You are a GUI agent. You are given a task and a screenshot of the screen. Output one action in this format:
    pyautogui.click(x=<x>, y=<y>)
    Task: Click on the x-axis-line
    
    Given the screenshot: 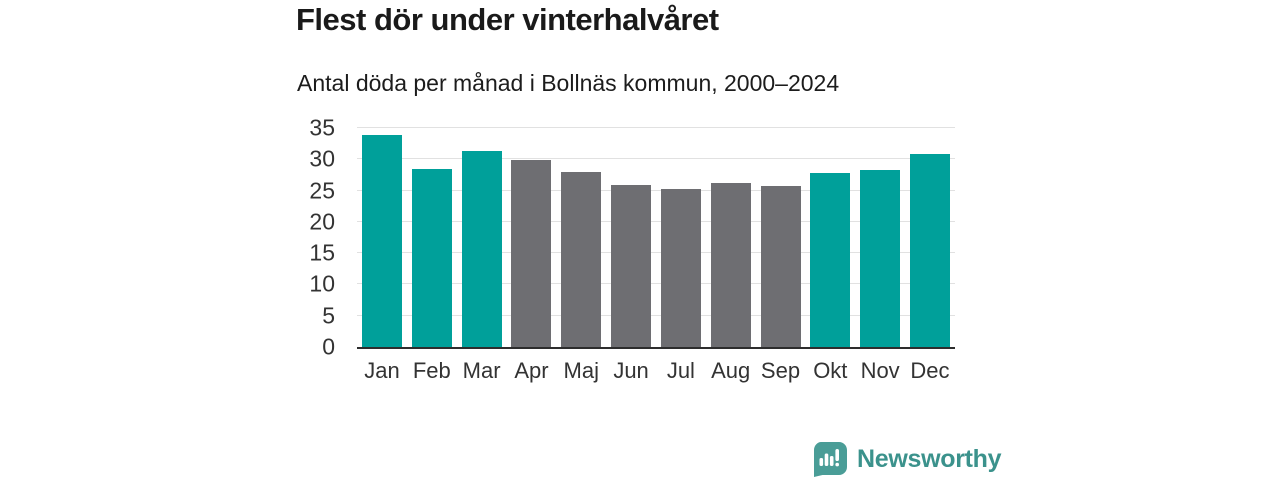 What is the action you would take?
    pyautogui.click(x=656, y=348)
    